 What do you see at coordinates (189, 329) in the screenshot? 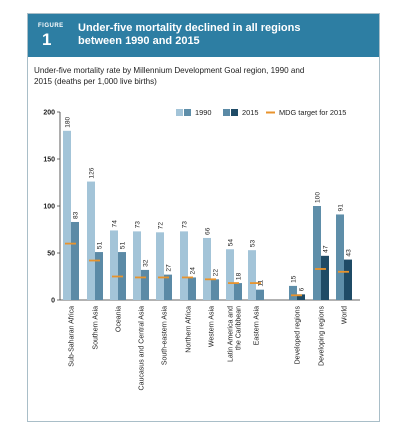
I see `category-label: Northern Africa` at bounding box center [189, 329].